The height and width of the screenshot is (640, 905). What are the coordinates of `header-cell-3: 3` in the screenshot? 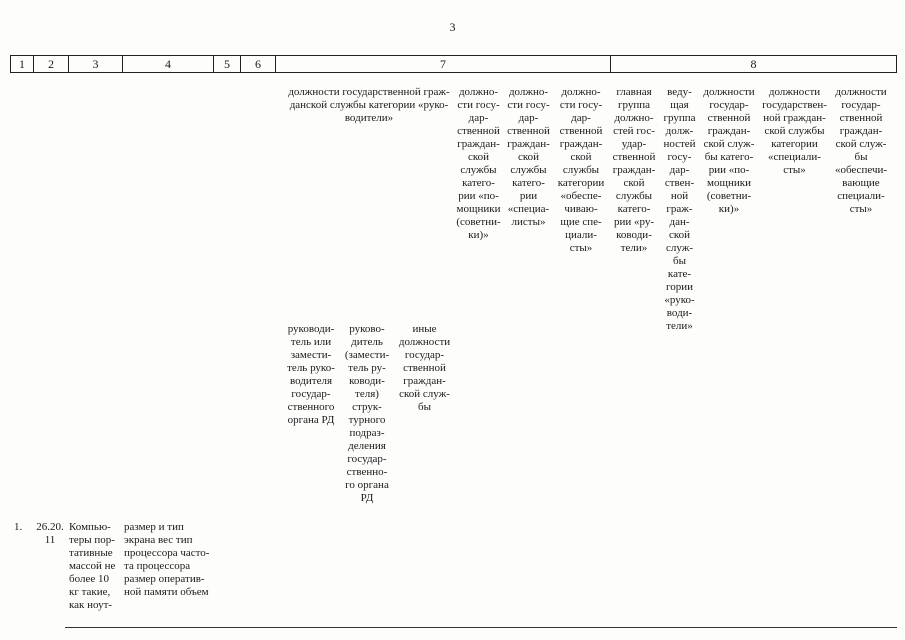 It's located at (96, 64).